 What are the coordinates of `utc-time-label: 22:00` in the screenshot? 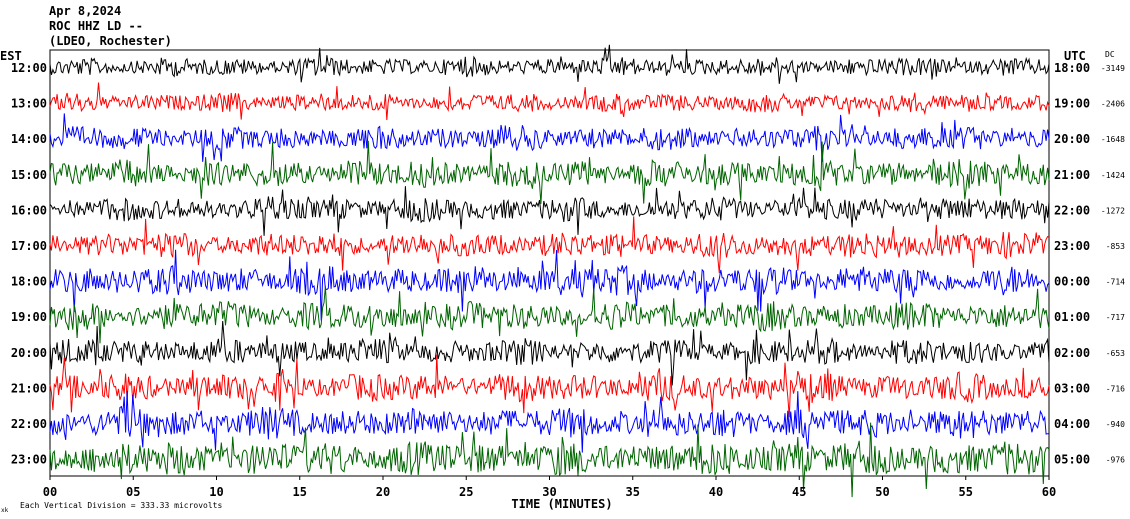 It's located at (1072, 210).